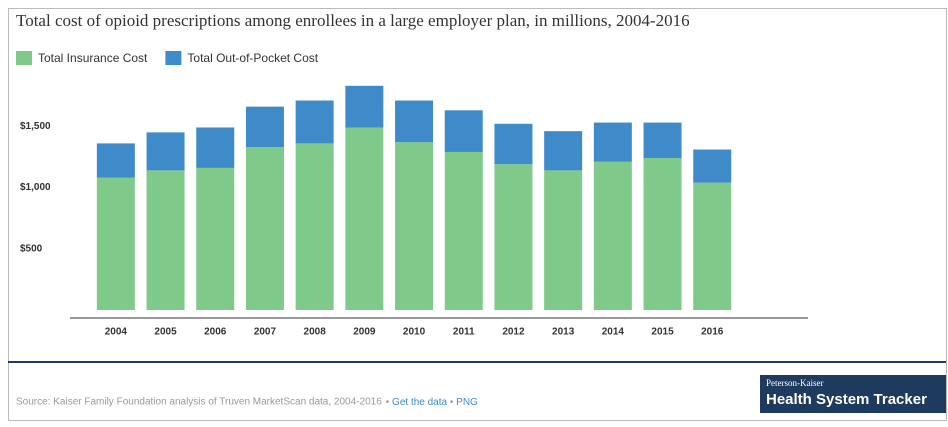  I want to click on x-tick-label: 2011, so click(464, 332).